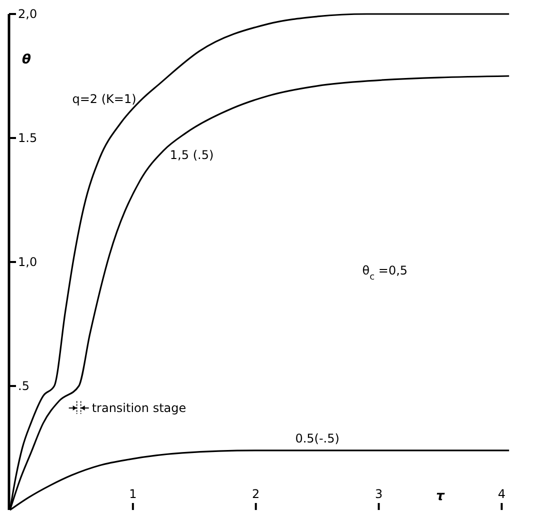 This screenshot has width=540, height=511. Describe the element at coordinates (385, 272) in the screenshot. I see `annotation: θ$_{c}$ =0,5` at that location.